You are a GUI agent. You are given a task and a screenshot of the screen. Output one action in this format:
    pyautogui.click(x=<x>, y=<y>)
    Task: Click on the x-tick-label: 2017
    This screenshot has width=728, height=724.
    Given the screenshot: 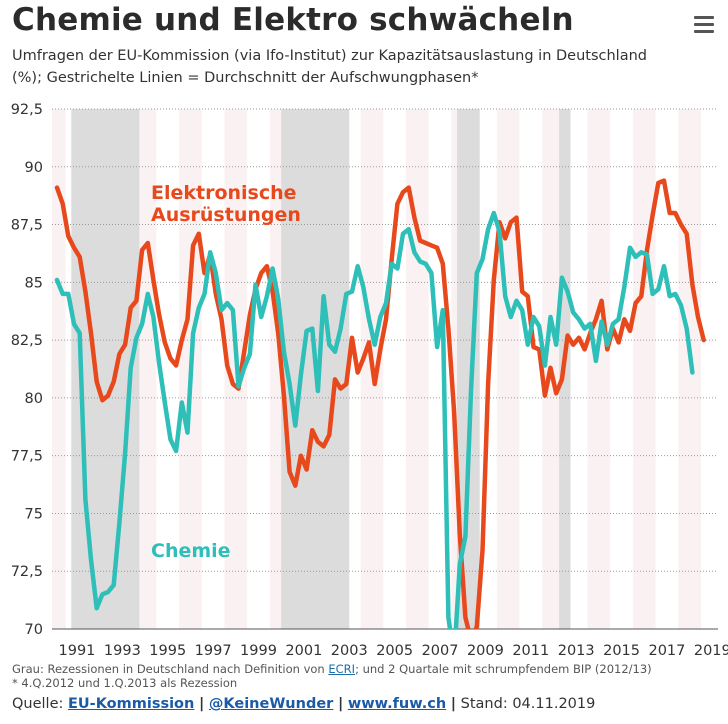 What is the action you would take?
    pyautogui.click(x=666, y=651)
    